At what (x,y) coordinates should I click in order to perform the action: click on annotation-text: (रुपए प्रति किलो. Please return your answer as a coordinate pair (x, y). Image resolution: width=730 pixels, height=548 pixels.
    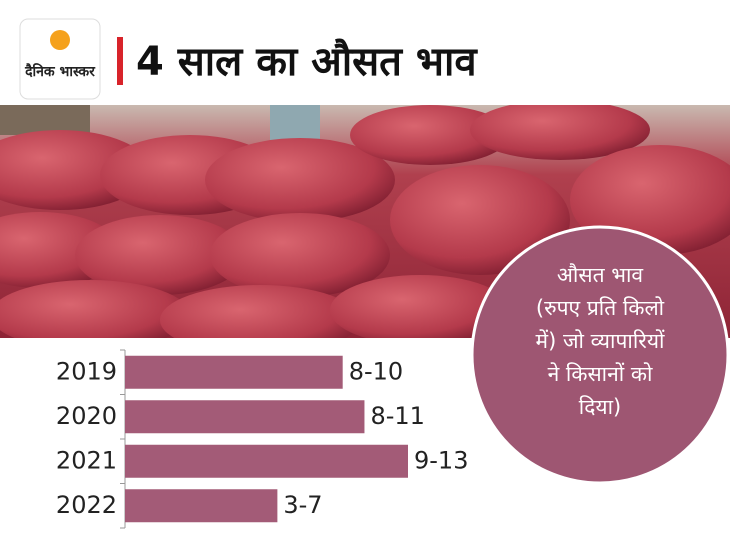
    Looking at the image, I should click on (600, 308).